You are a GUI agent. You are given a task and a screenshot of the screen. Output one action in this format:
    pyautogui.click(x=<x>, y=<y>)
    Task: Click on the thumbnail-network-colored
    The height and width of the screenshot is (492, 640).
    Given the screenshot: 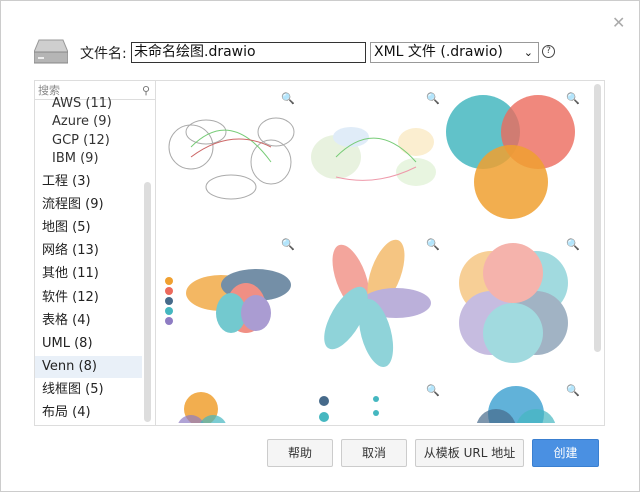 What is the action you would take?
    pyautogui.click(x=373, y=156)
    